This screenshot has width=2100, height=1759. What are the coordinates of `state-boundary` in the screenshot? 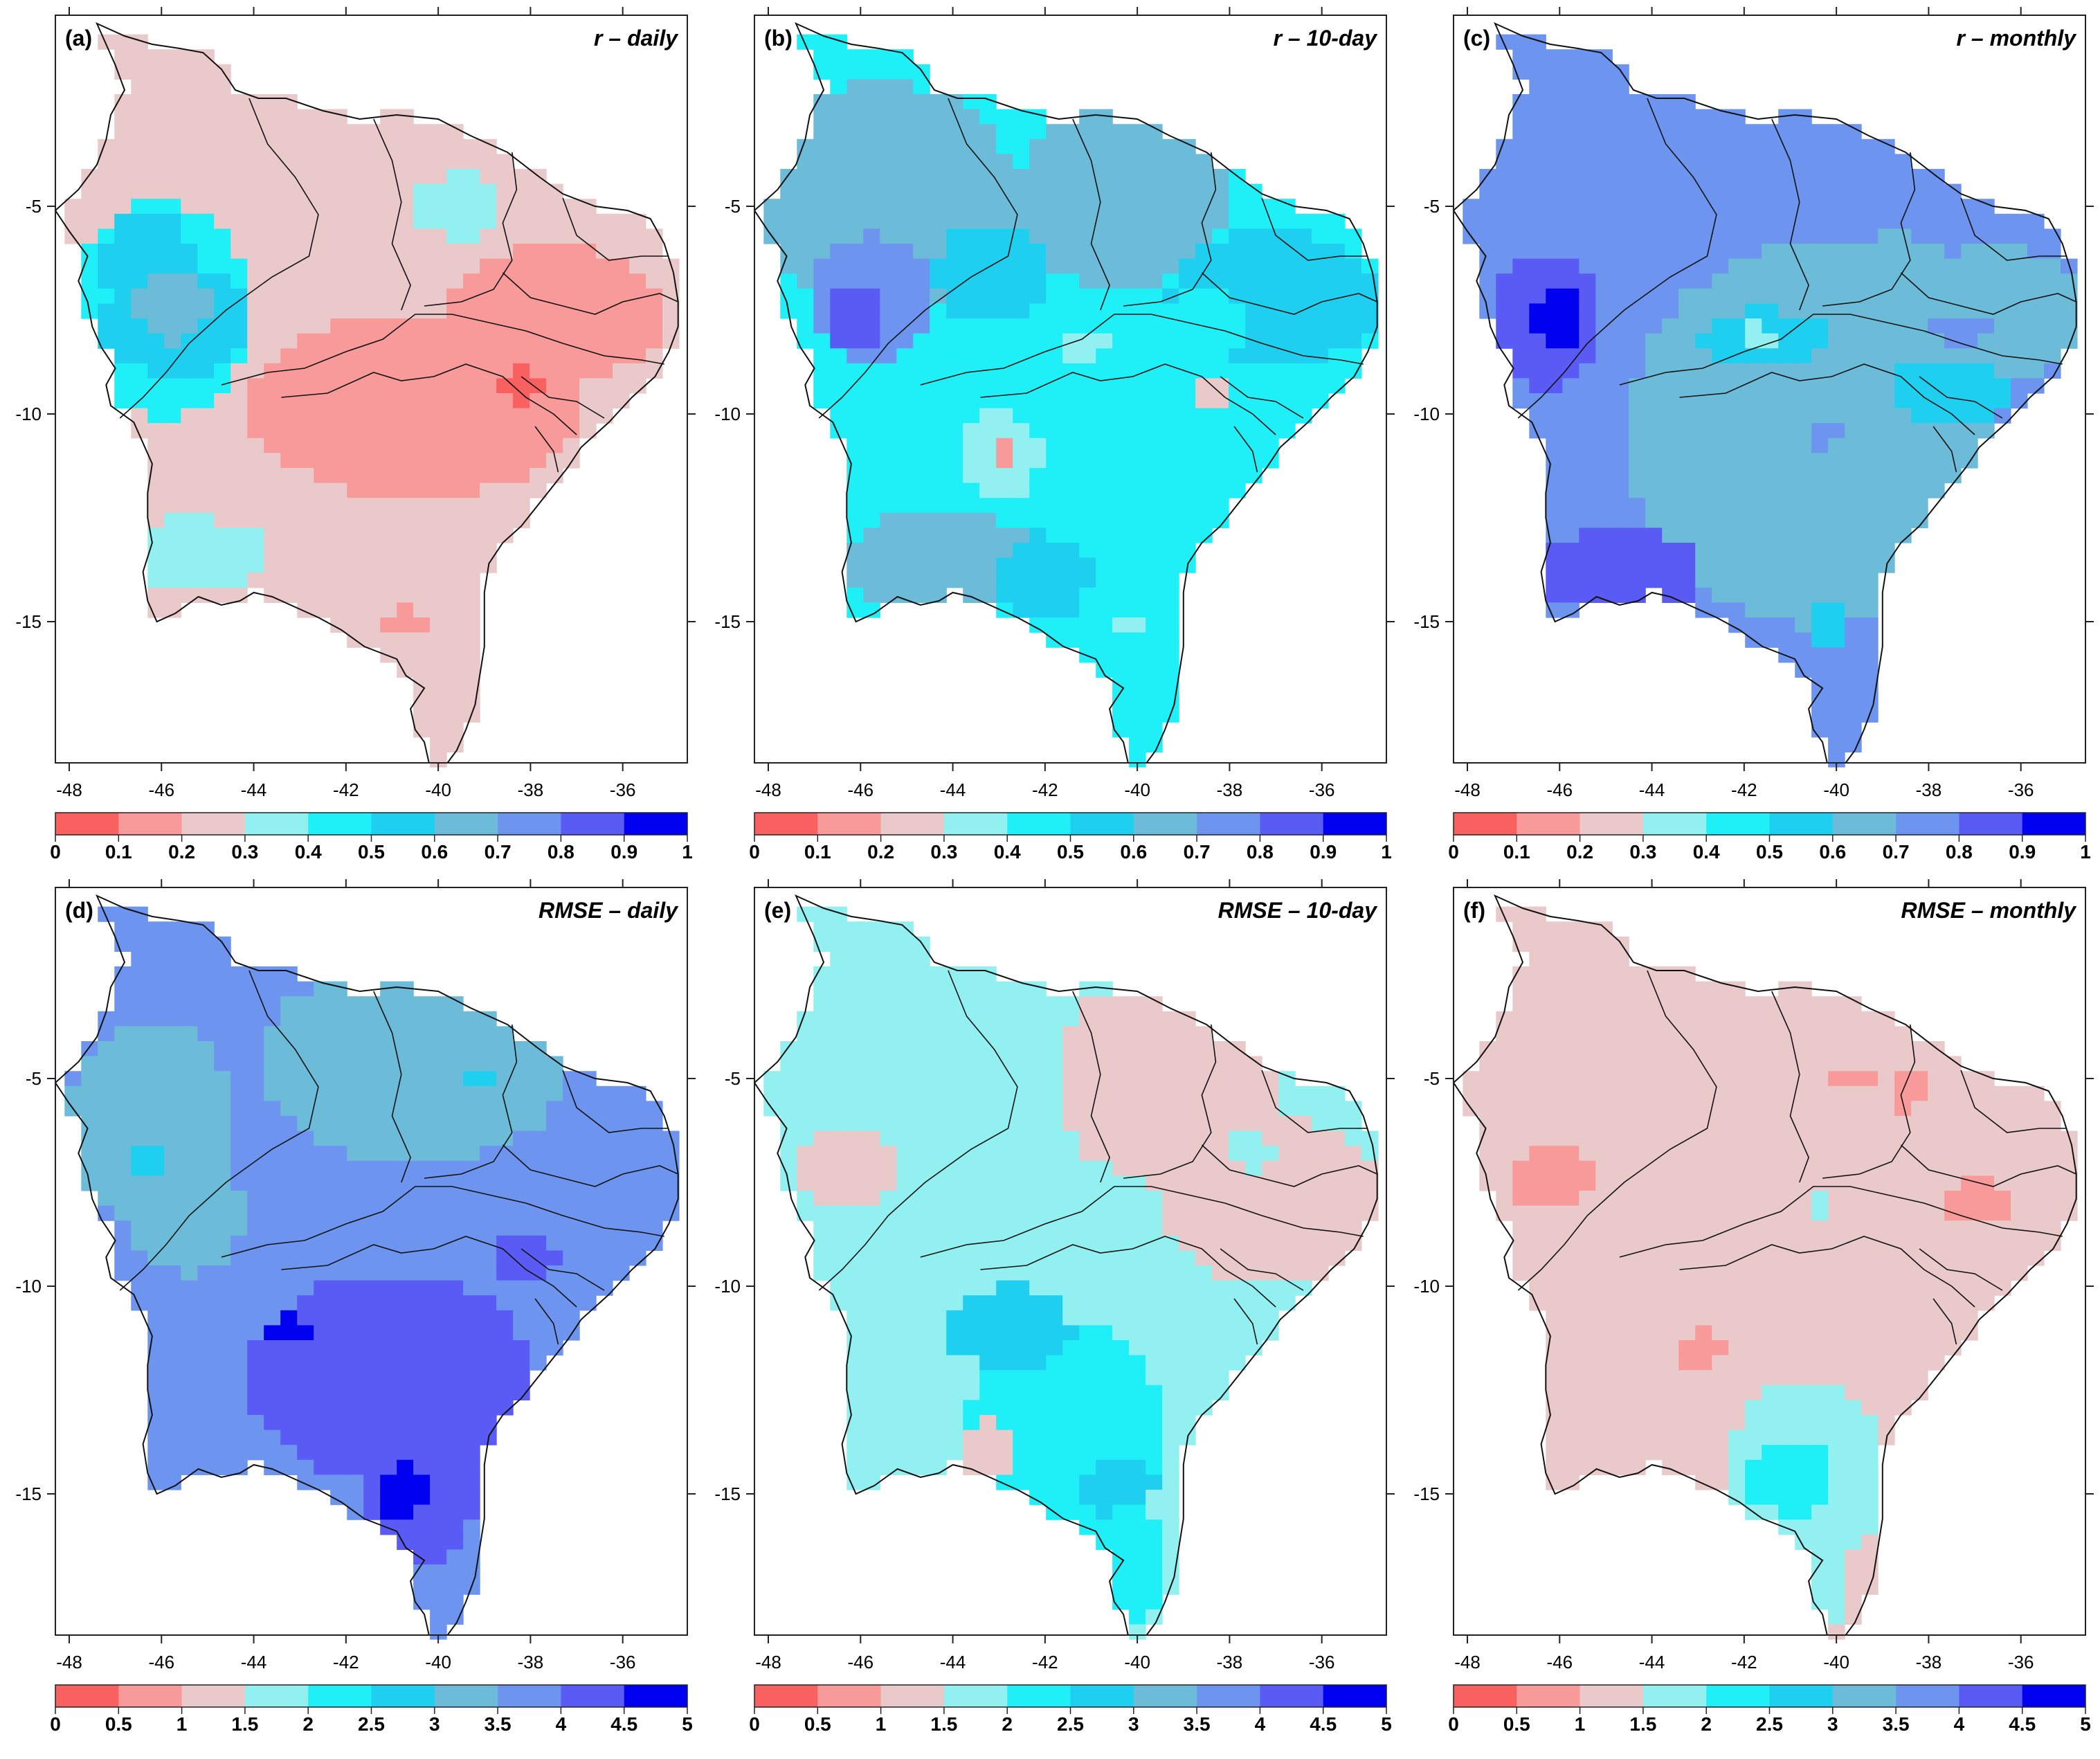 It's located at (1944, 449).